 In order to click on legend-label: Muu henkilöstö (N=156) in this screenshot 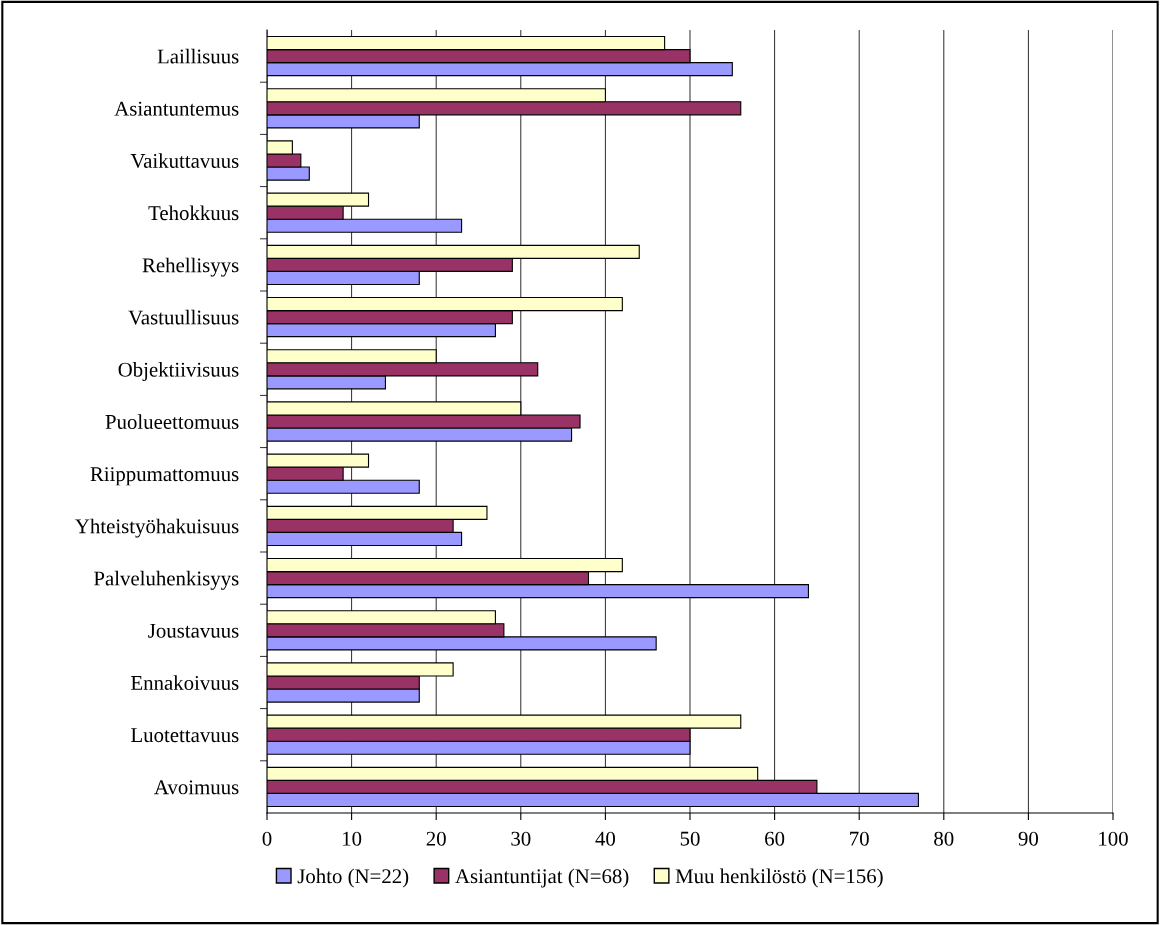, I will do `click(779, 878)`.